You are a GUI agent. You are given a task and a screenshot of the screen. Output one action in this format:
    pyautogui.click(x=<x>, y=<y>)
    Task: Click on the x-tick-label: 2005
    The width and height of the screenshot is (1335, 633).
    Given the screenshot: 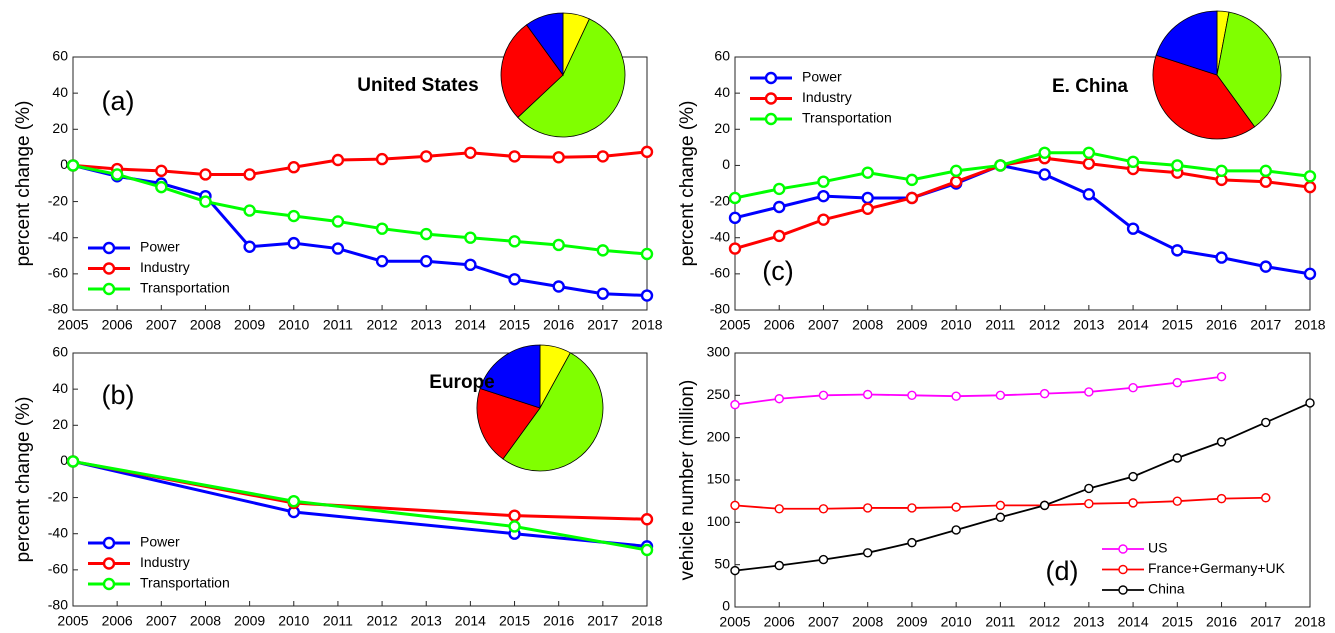 What is the action you would take?
    pyautogui.click(x=72, y=325)
    